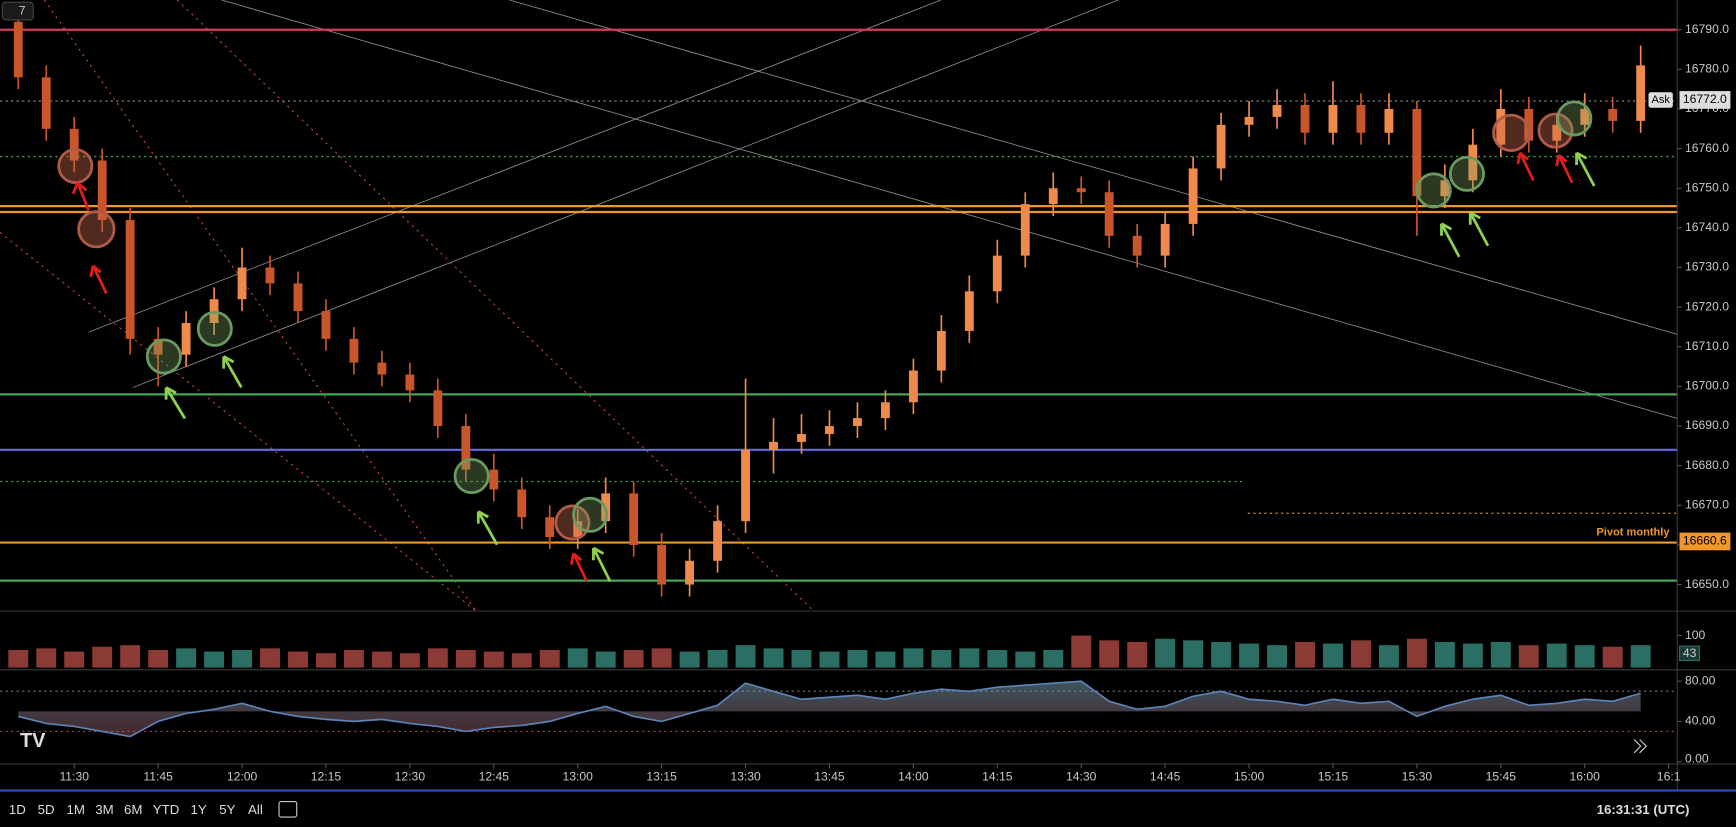 This screenshot has height=827, width=1736. Describe the element at coordinates (1705, 99) in the screenshot. I see `level-label: 16772.0` at that location.